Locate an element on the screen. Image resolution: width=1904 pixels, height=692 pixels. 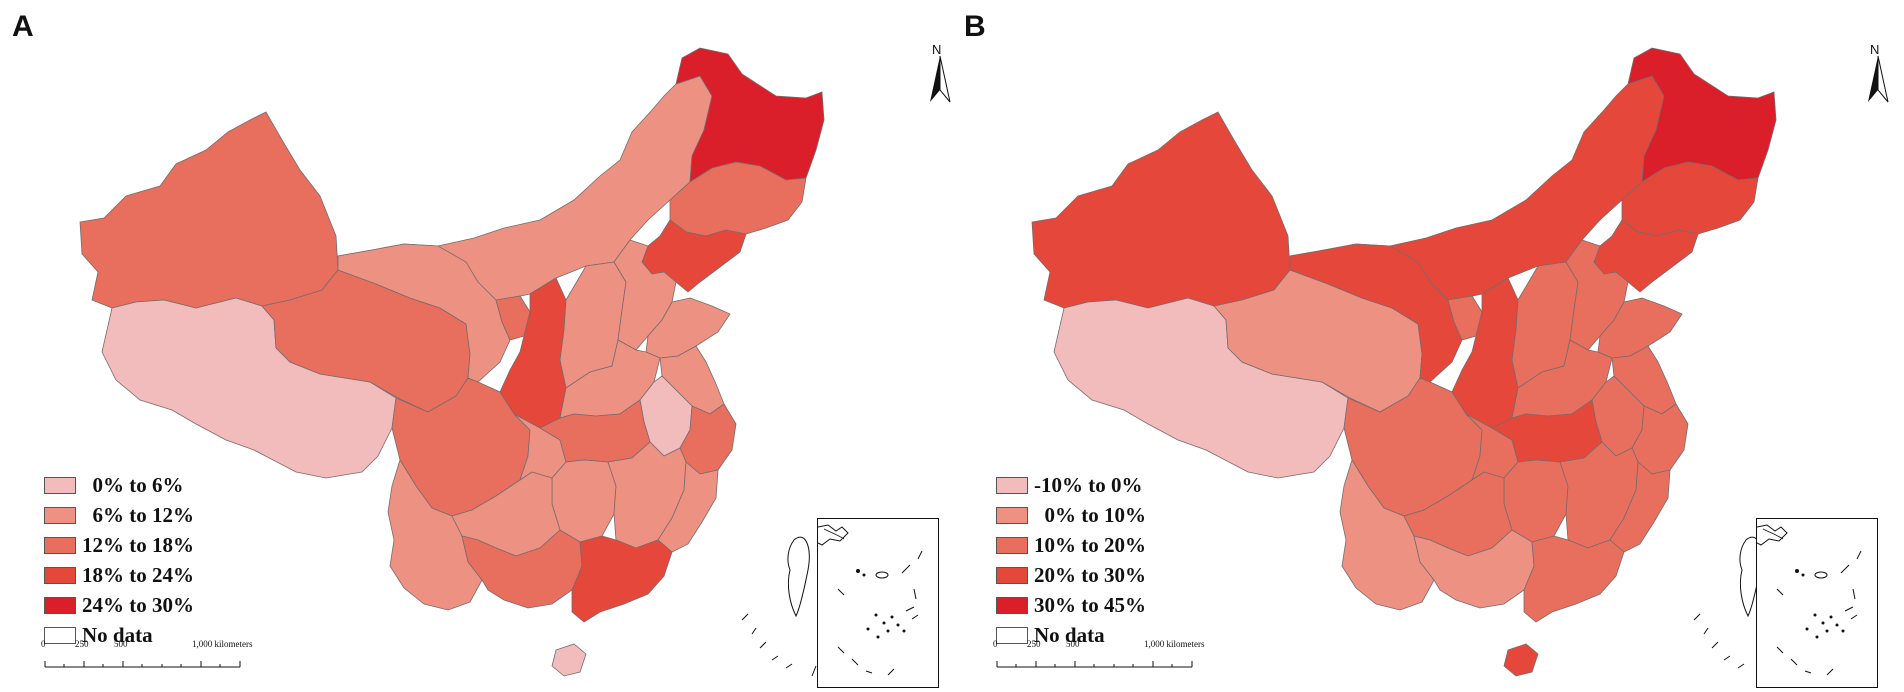
legend-label: 24% to 30% is located at coordinates (138, 605).